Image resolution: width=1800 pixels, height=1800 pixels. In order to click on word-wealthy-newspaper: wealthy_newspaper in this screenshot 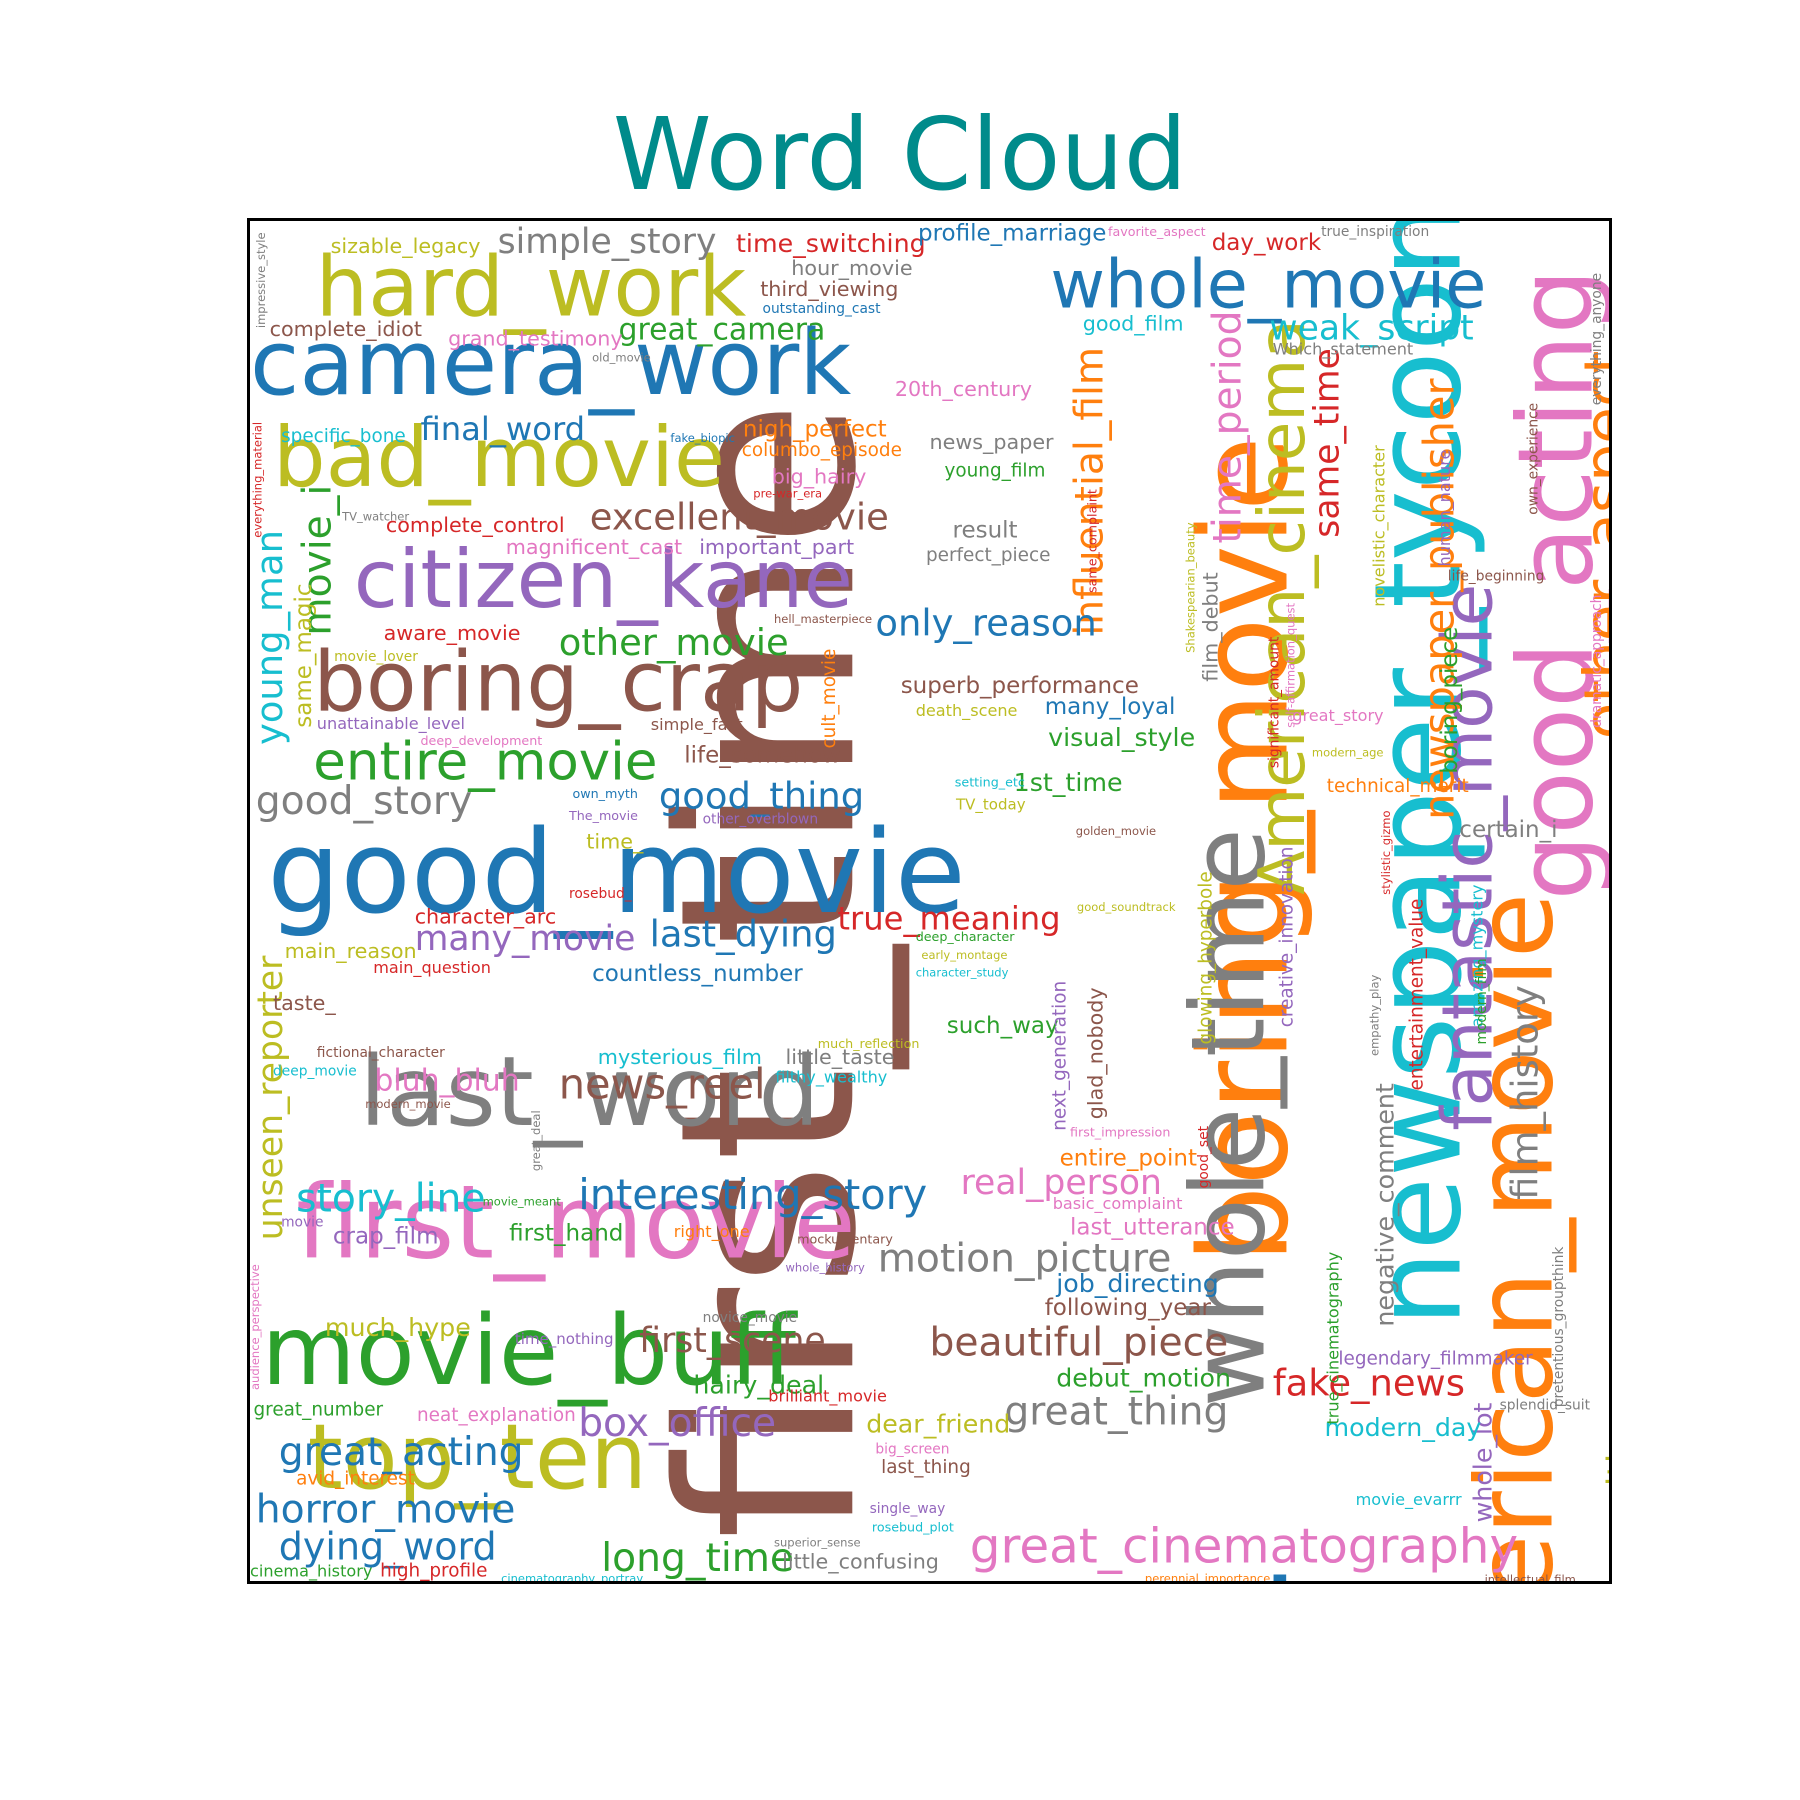, I will do `click(1605, 1385)`.